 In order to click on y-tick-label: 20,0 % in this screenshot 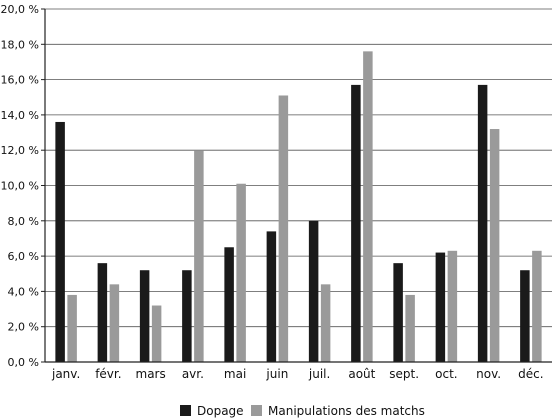, I will do `click(20, 9)`.